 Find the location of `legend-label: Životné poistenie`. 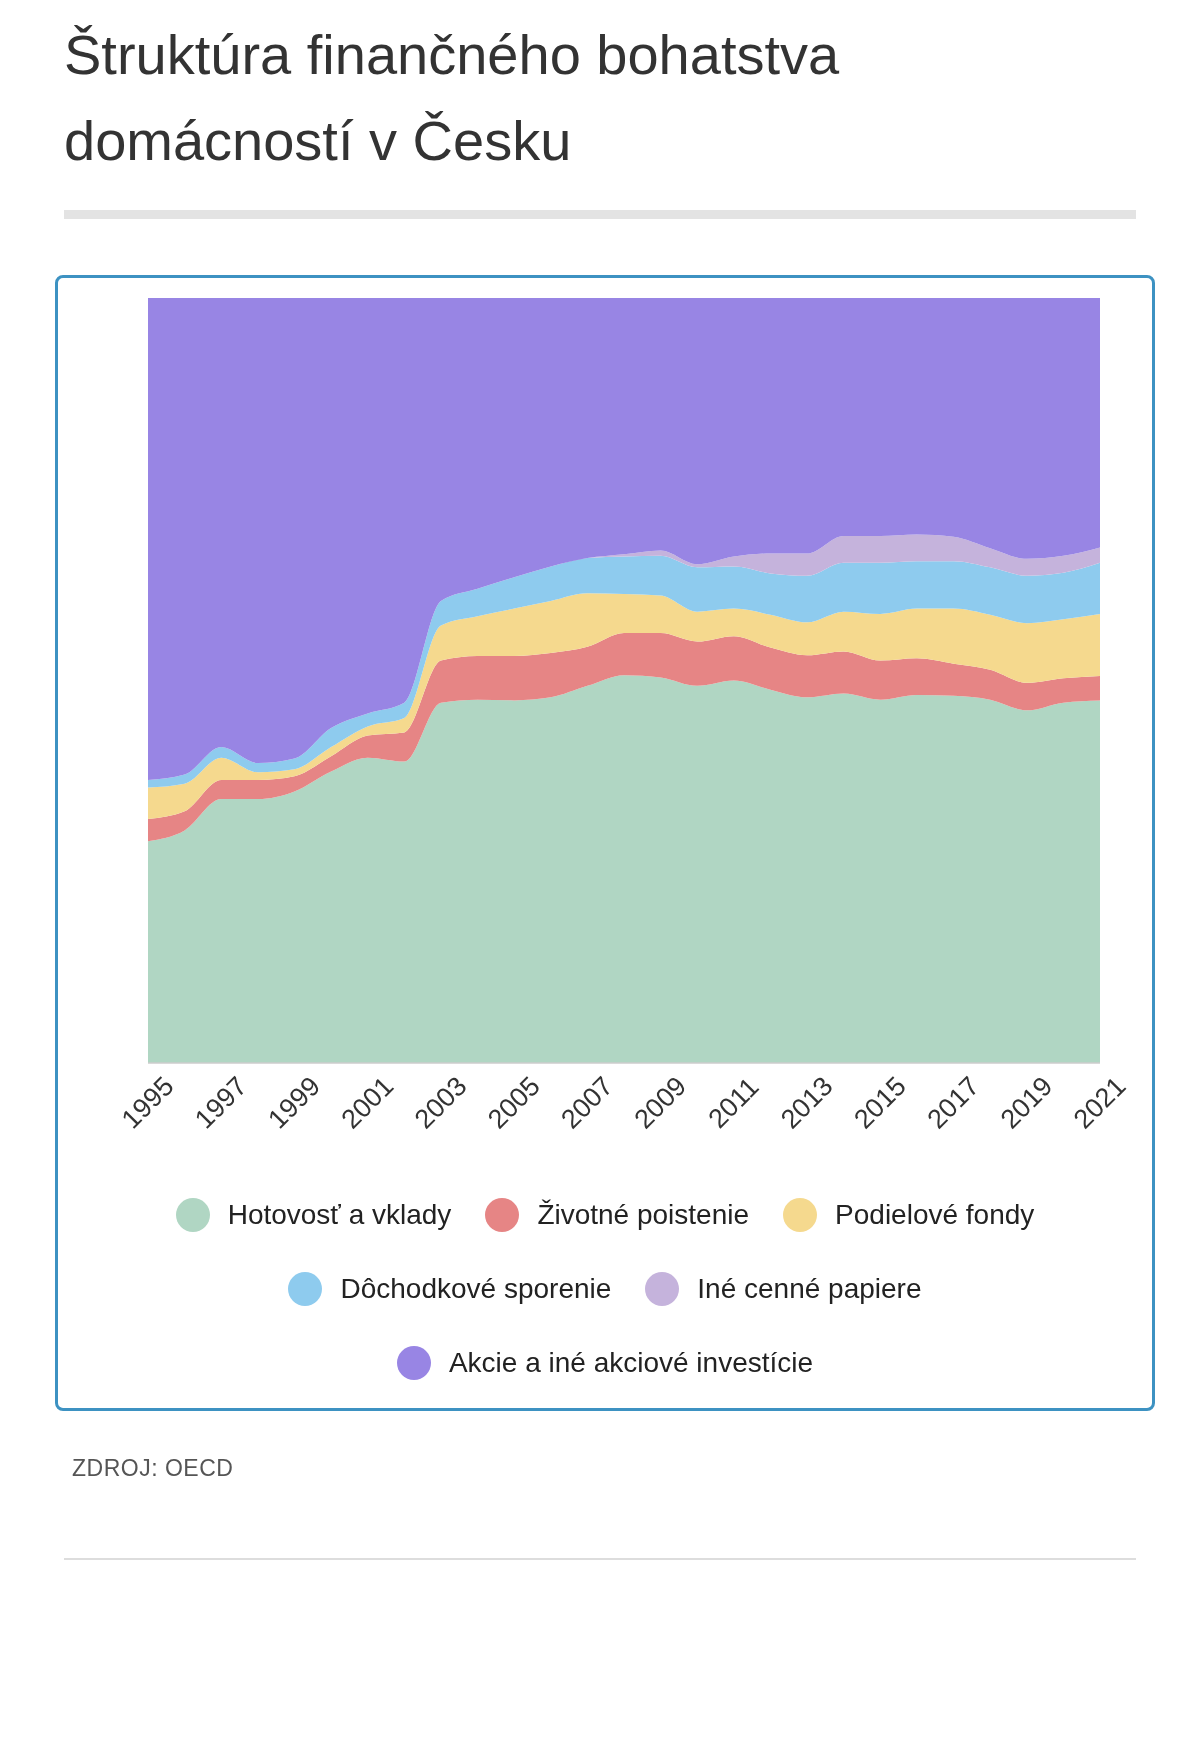

legend-label: Životné poistenie is located at coordinates (643, 1215).